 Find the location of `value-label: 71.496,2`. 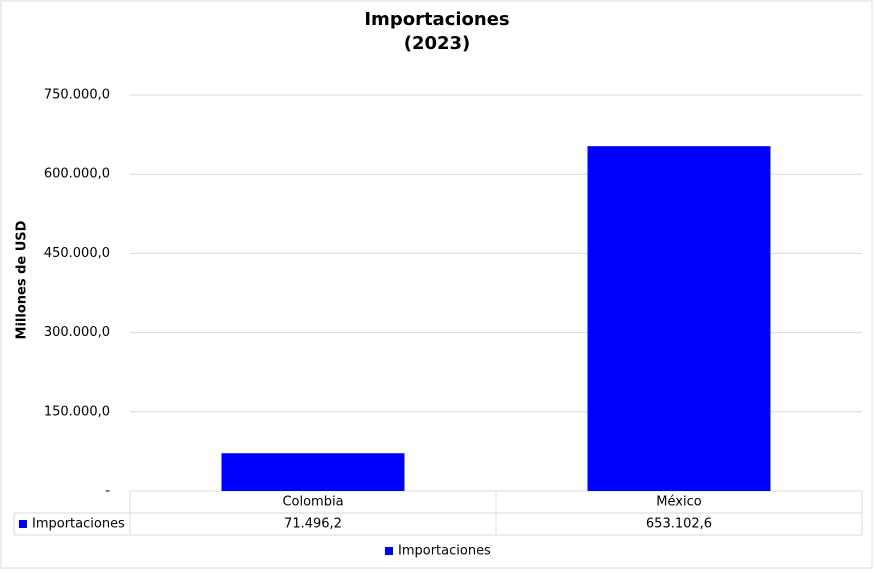

value-label: 71.496,2 is located at coordinates (313, 524).